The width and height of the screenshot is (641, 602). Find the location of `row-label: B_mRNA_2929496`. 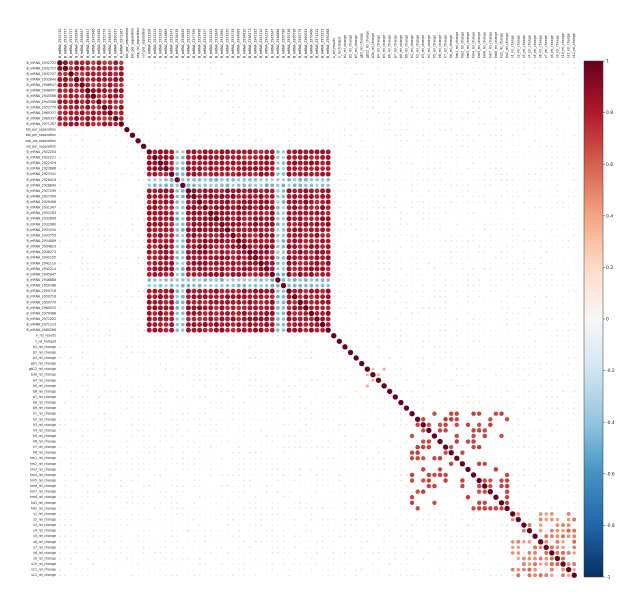

row-label: B_mRNA_2929496 is located at coordinates (41, 202).